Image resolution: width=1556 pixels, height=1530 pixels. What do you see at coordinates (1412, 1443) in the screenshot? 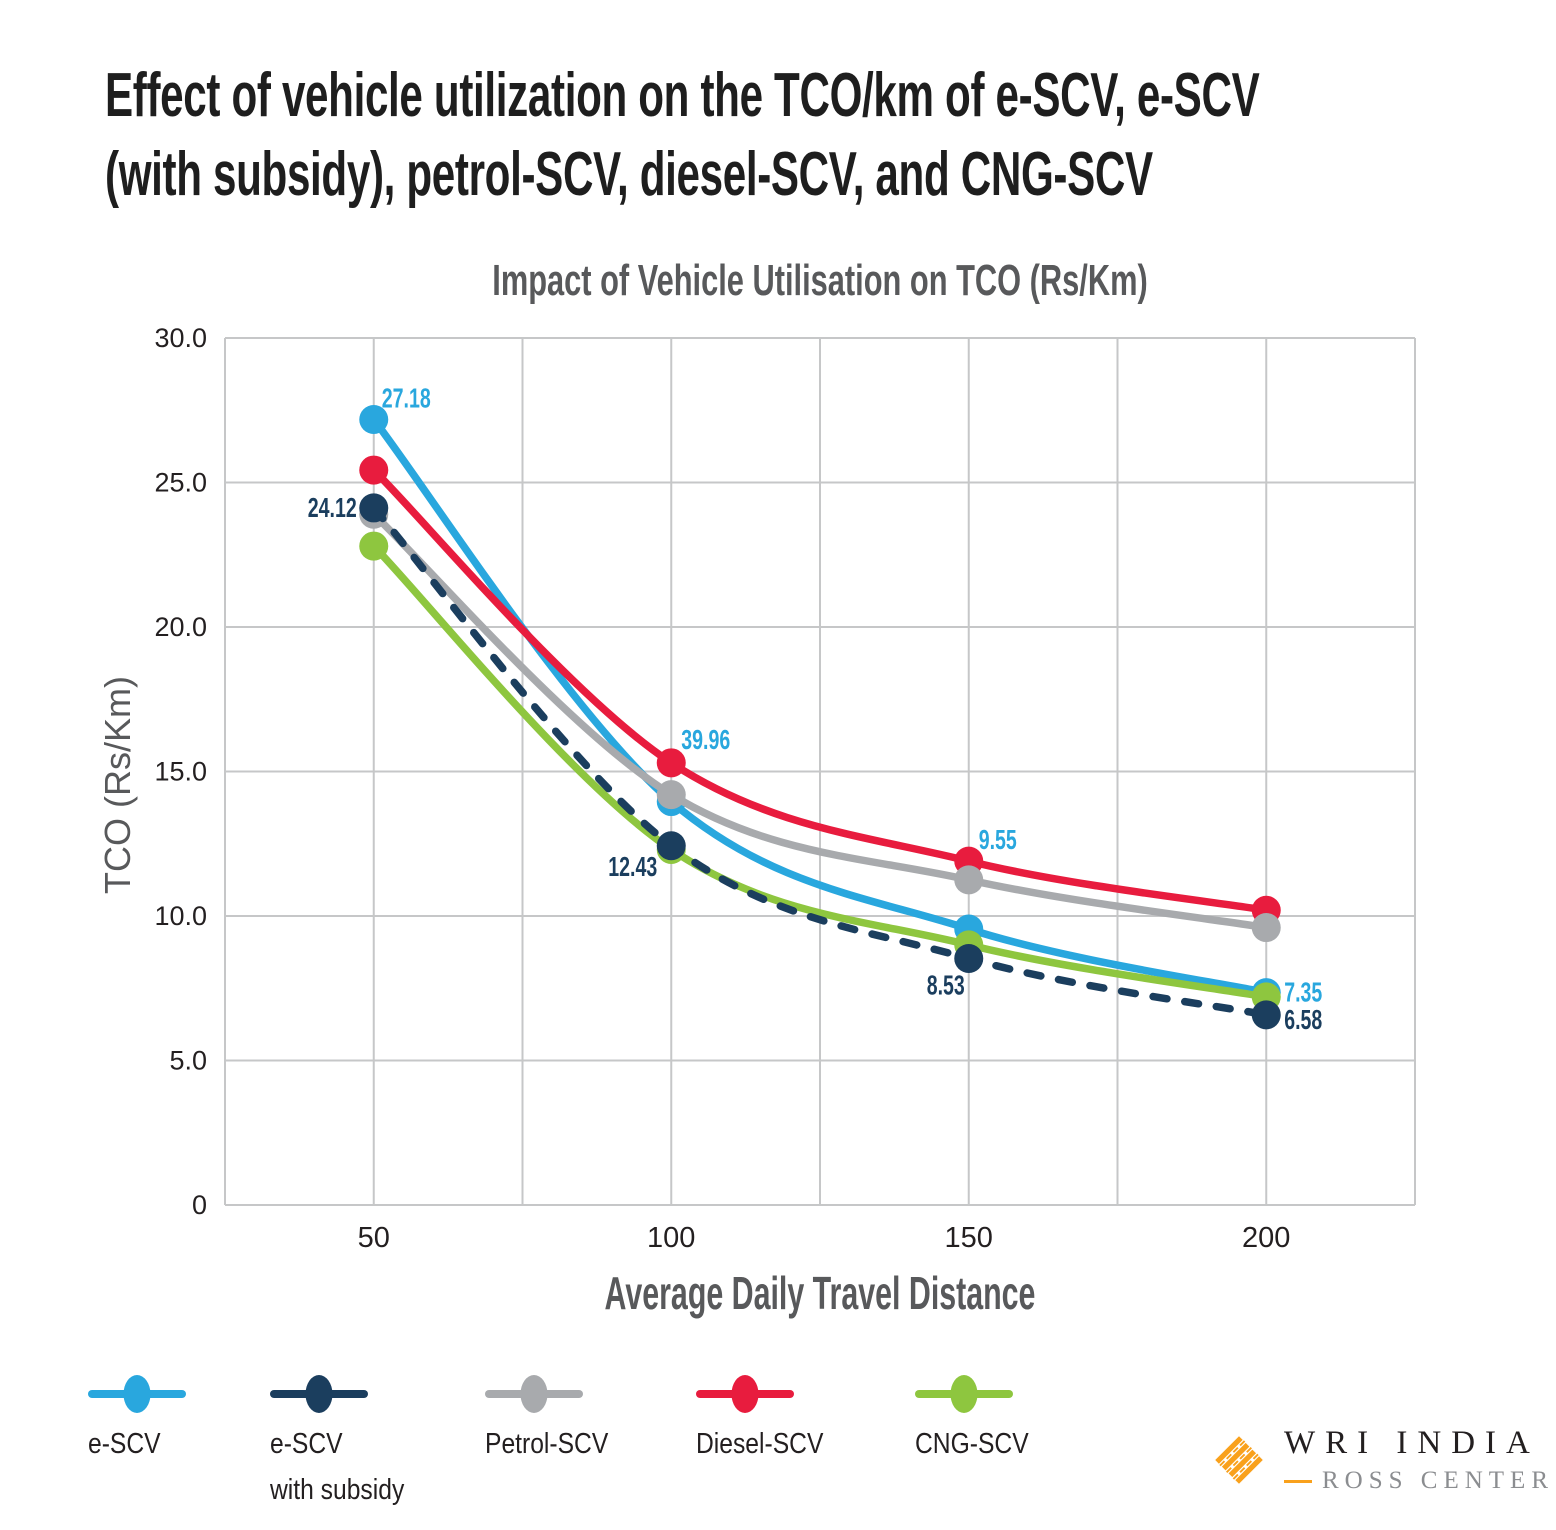
I see `wri-logo-title: WRI INDIA` at bounding box center [1412, 1443].